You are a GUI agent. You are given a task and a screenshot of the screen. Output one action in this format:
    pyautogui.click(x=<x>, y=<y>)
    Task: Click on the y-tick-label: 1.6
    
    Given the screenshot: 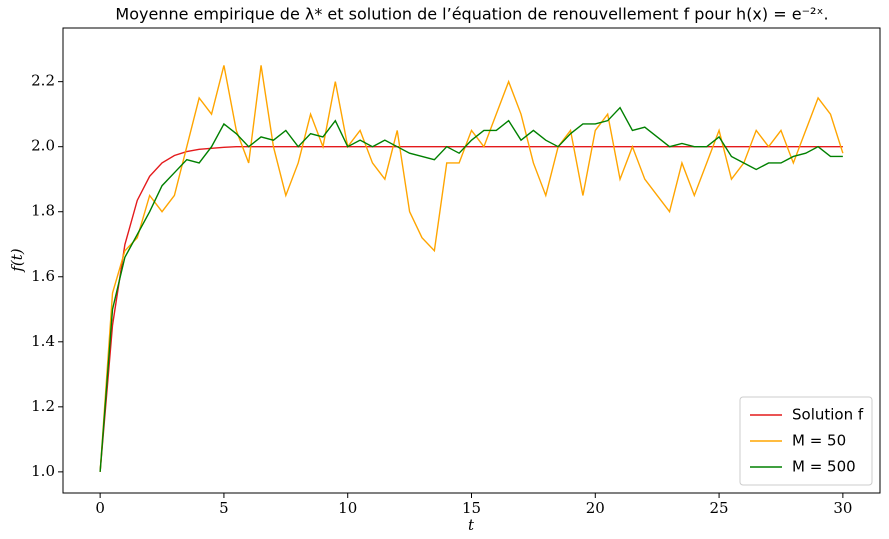 What is the action you would take?
    pyautogui.click(x=43, y=276)
    